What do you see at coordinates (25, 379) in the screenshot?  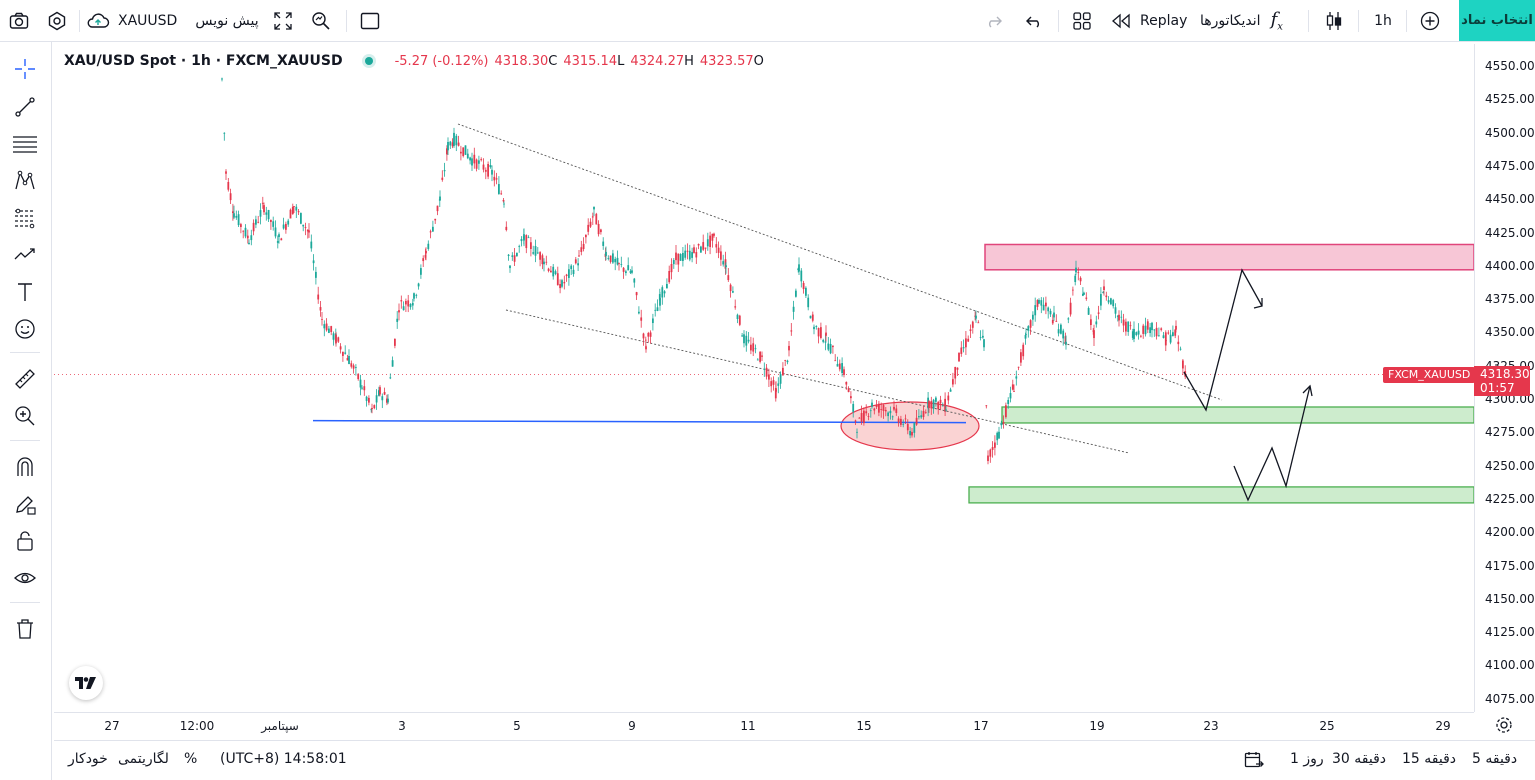 I see `ruler-icon` at bounding box center [25, 379].